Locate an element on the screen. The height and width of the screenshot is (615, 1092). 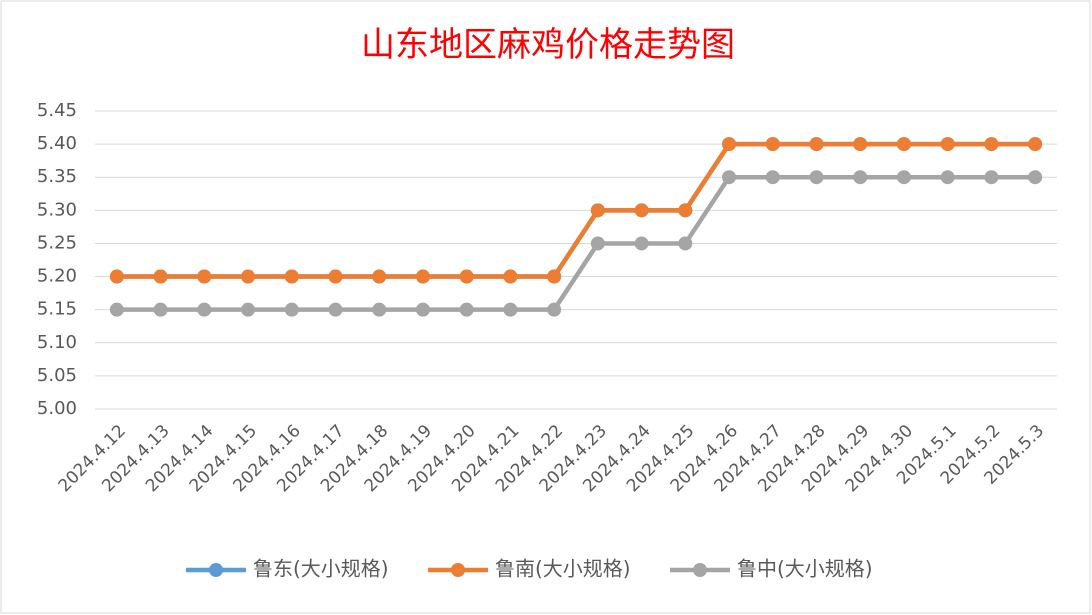
y-tick-label: 5.05 is located at coordinates (57, 375).